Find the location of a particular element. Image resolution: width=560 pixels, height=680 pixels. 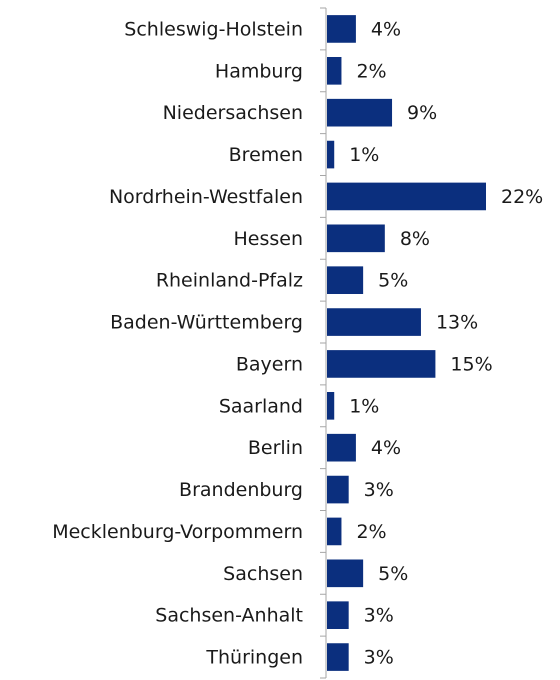

category-label: Hessen is located at coordinates (268, 239).